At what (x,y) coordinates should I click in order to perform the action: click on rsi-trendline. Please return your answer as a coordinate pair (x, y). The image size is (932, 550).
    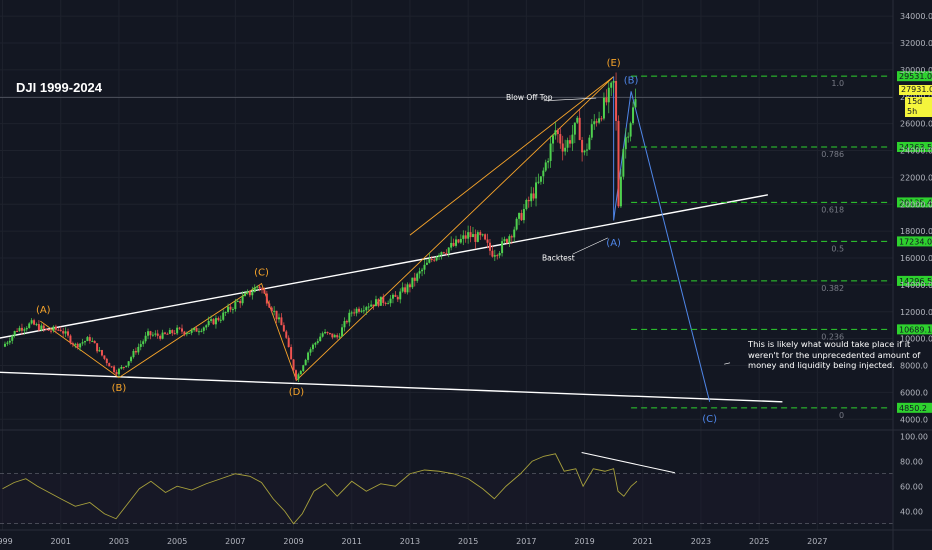
    Looking at the image, I should click on (628, 463).